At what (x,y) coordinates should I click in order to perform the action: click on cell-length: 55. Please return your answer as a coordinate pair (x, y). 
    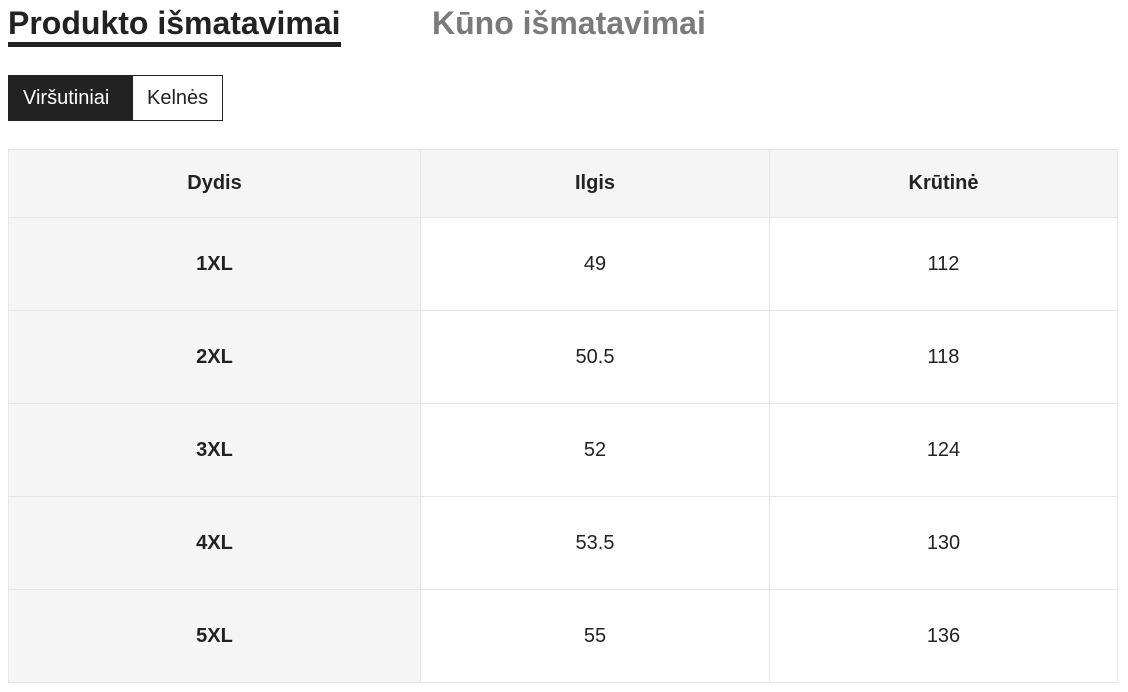
    Looking at the image, I should click on (595, 636).